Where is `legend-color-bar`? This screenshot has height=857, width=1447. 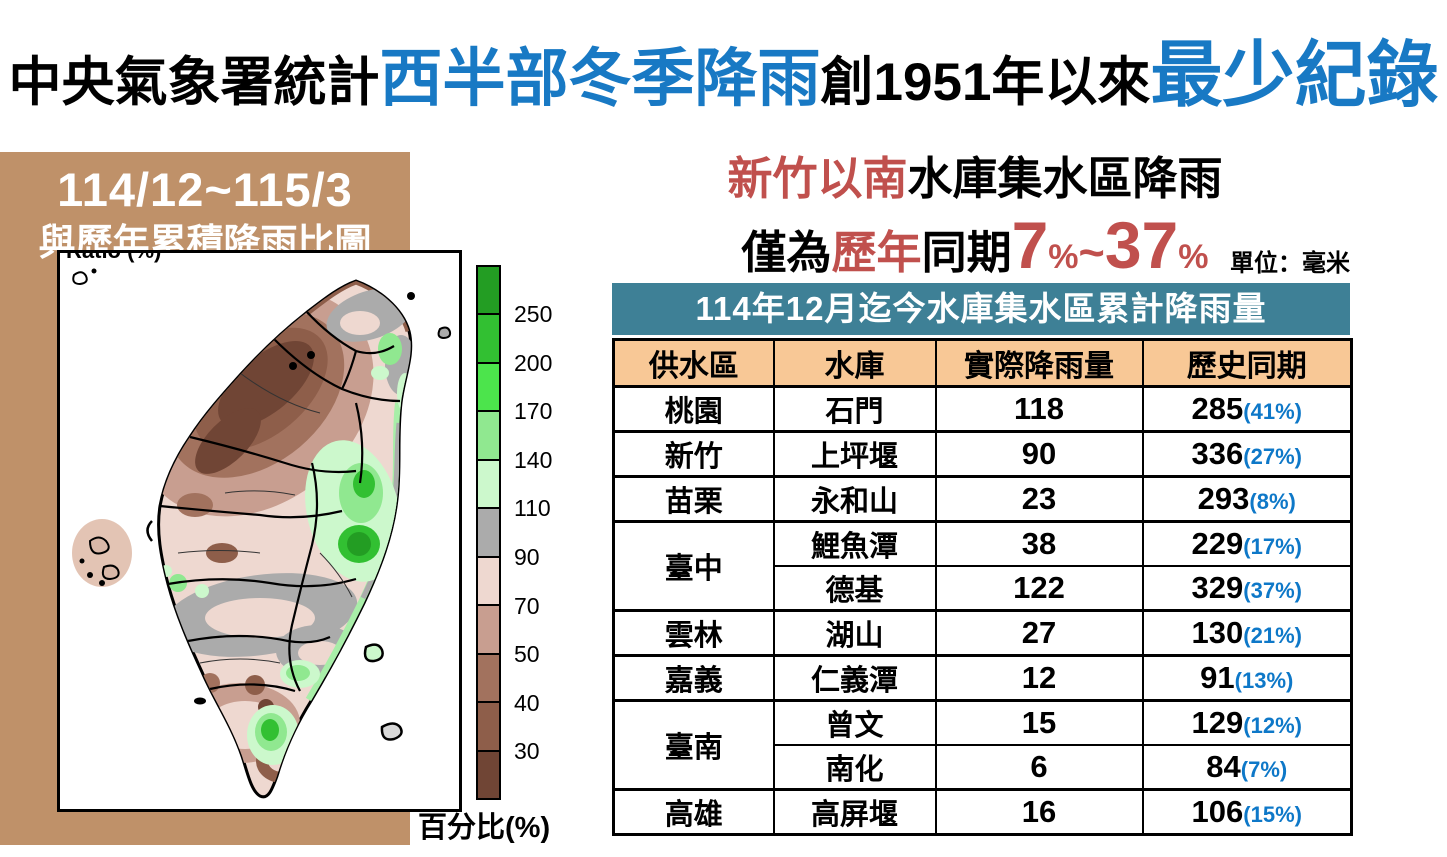
legend-color-bar is located at coordinates (488, 532).